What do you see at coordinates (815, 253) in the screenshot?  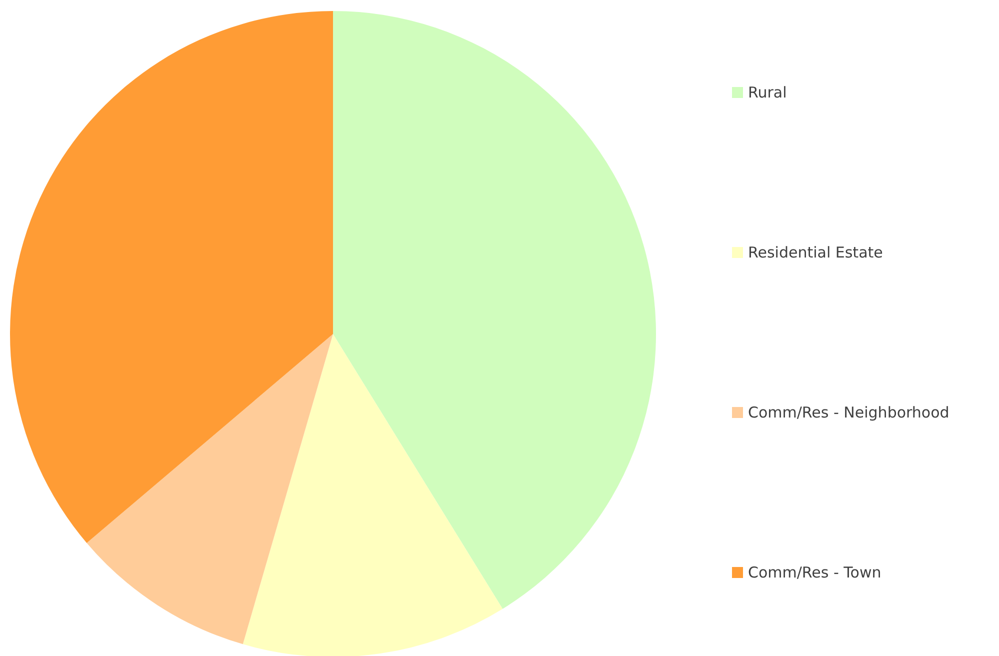 I see `legend-label: Residential Estate` at bounding box center [815, 253].